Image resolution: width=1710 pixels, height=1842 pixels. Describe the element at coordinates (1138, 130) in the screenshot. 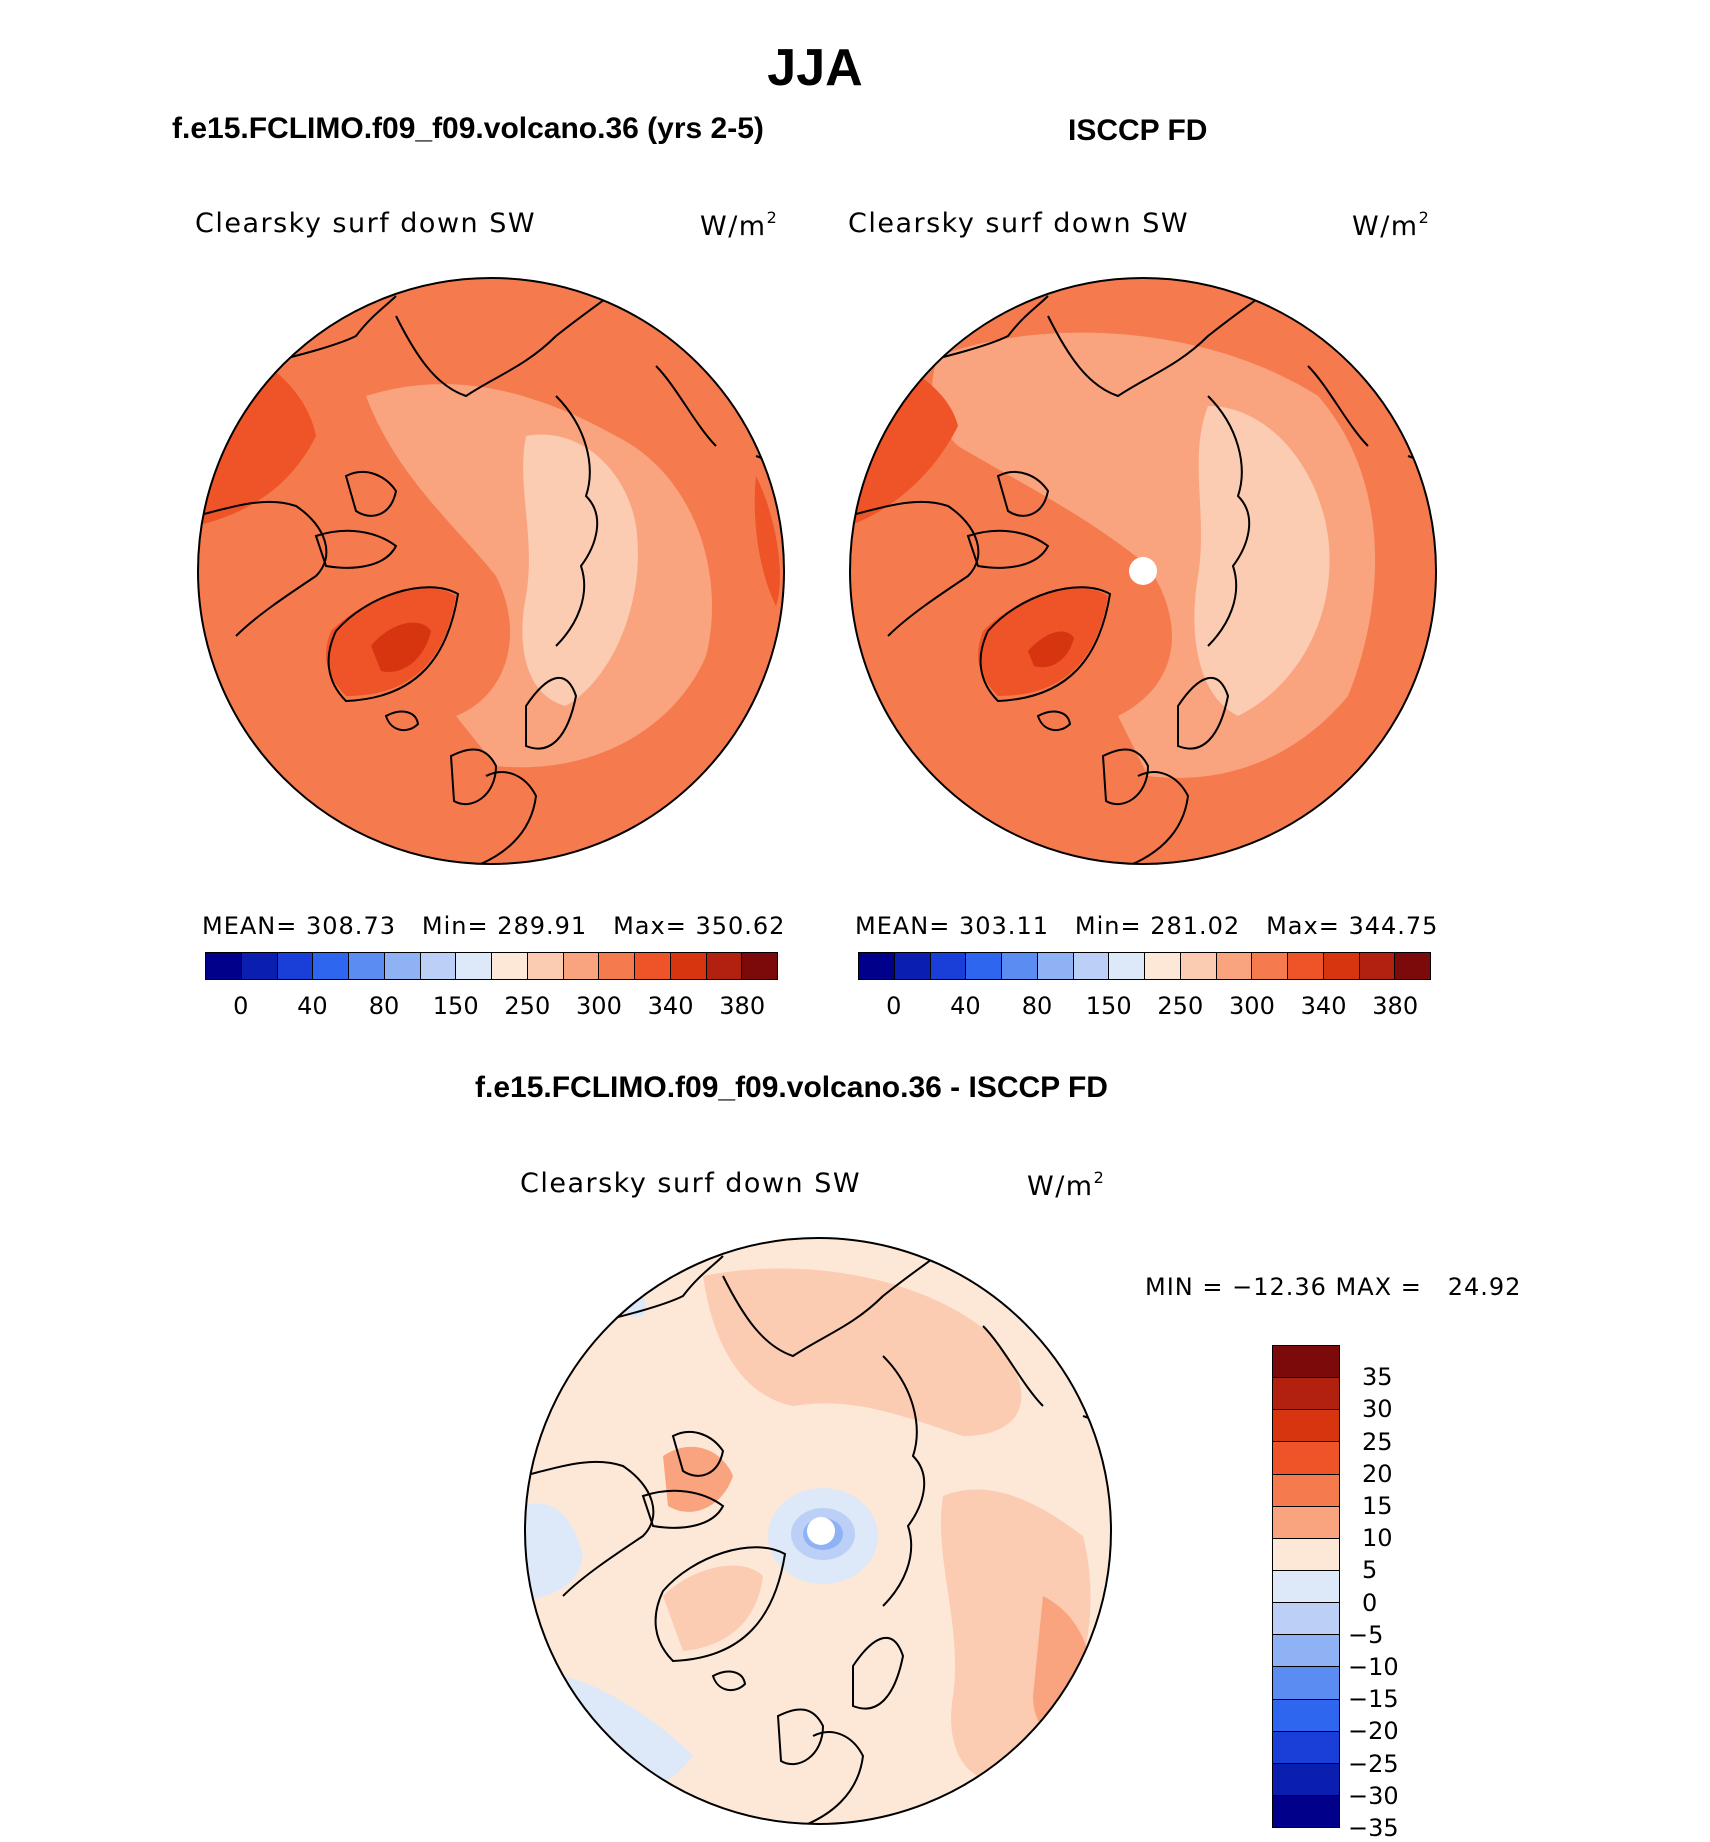

I see `obs-panel-title: ISCCP FD` at that location.